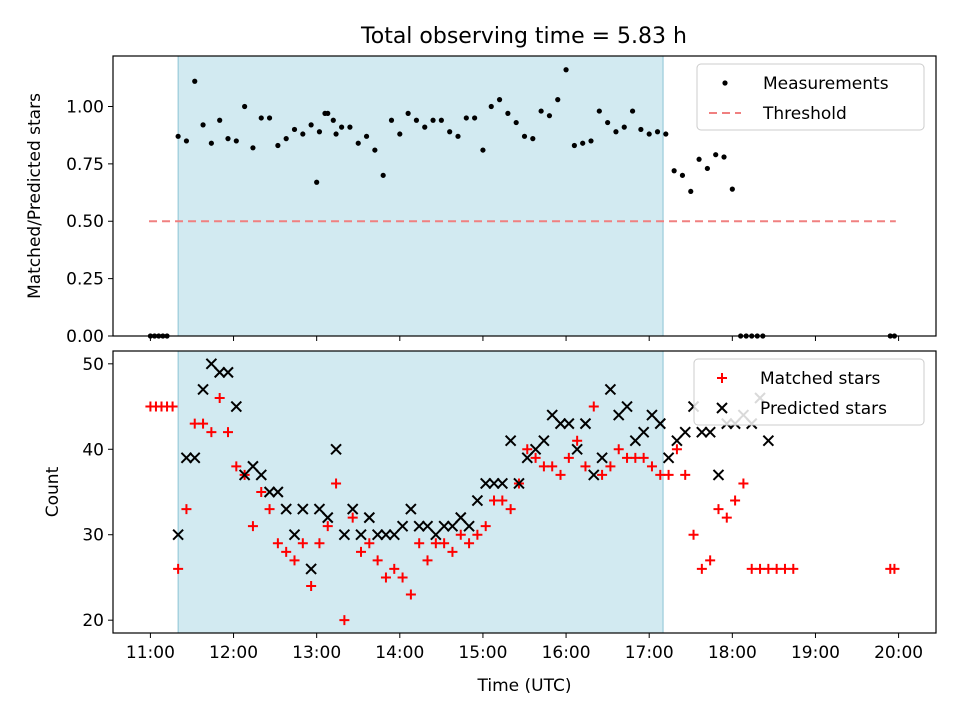 This screenshot has width=960, height=724. I want to click on x-tick-label: 16:00, so click(566, 653).